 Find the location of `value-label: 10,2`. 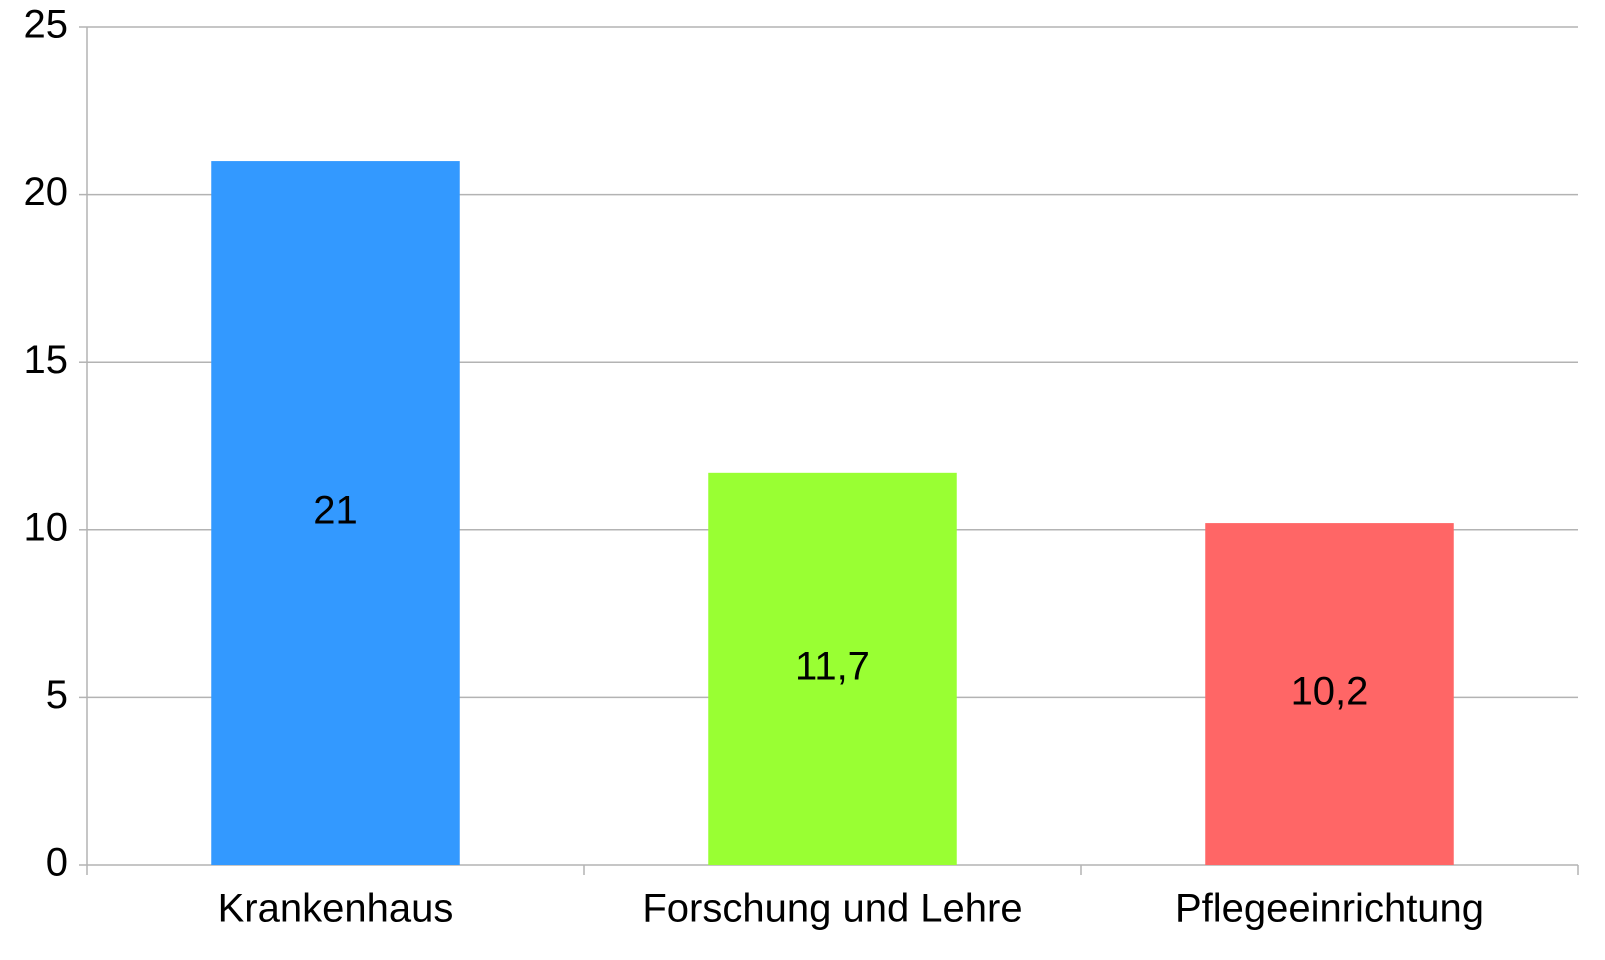

value-label: 10,2 is located at coordinates (1330, 692).